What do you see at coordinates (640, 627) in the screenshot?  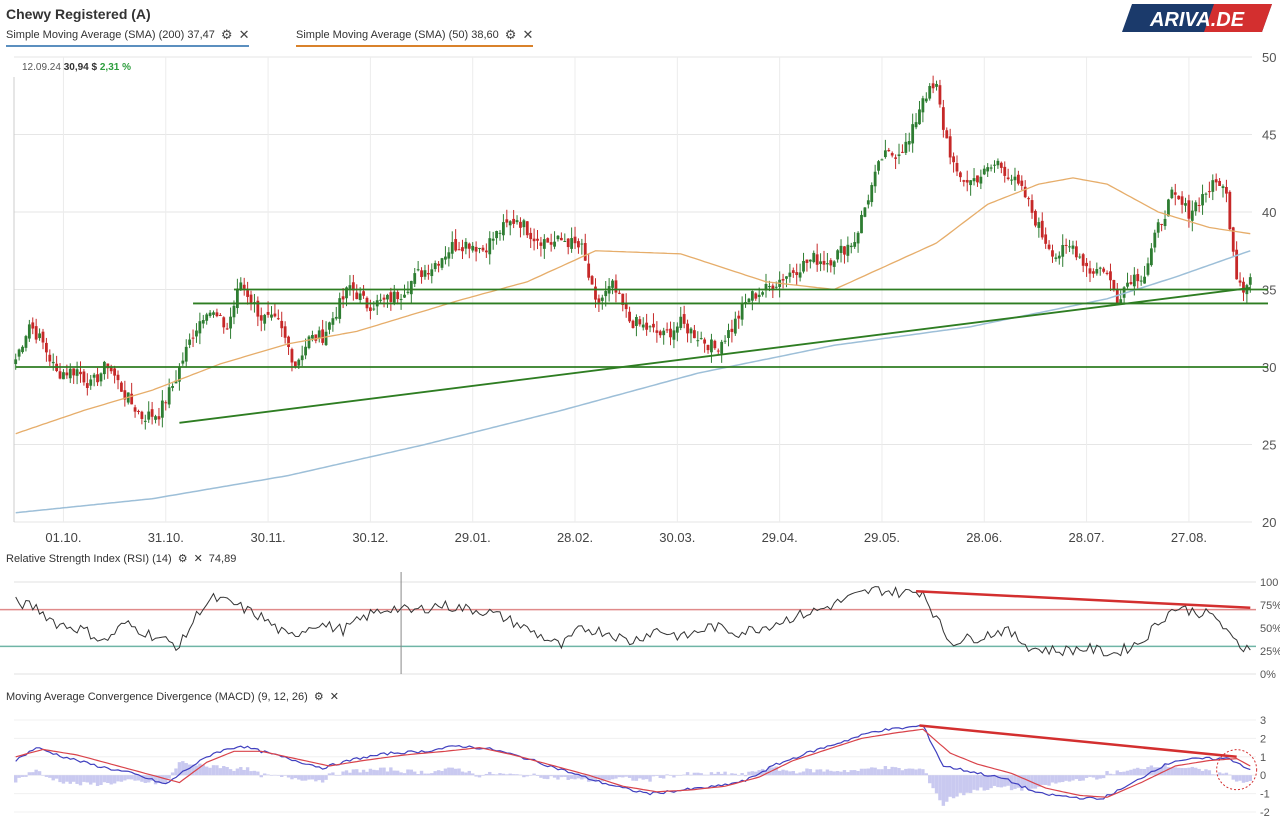 I see `rsi-chart: 100 75% 50% 25% 0%` at bounding box center [640, 627].